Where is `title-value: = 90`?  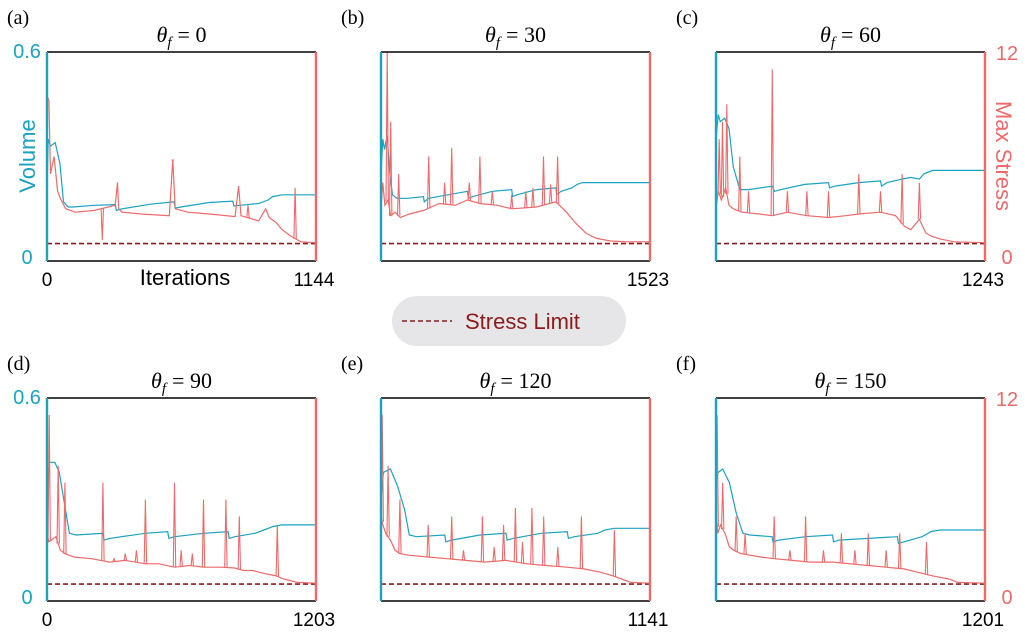 title-value: = 90 is located at coordinates (192, 380).